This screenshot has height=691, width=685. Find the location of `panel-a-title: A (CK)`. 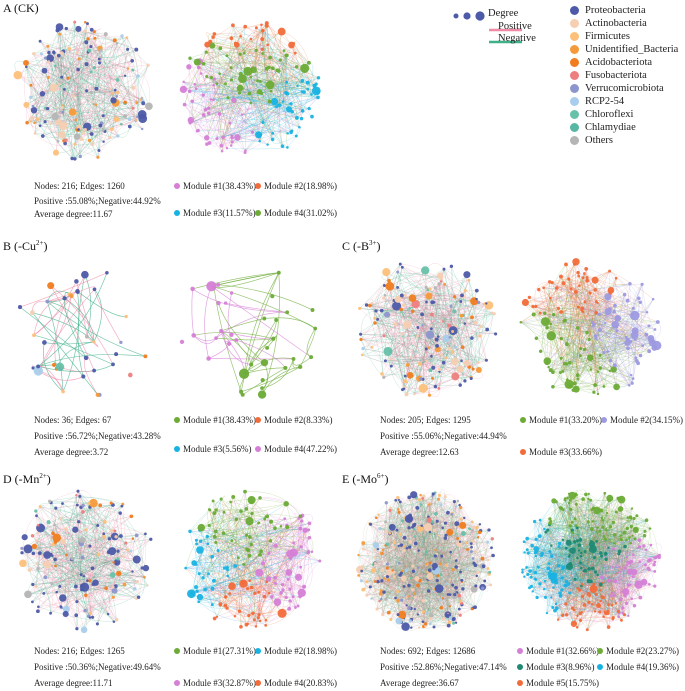

panel-a-title: A (CK) is located at coordinates (21, 8).